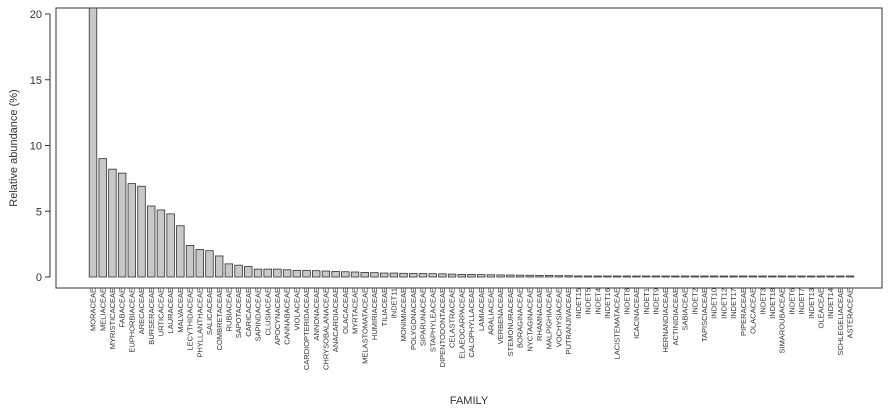 The width and height of the screenshot is (889, 413). Describe the element at coordinates (500, 316) in the screenshot. I see `x-category-label: VERBENACEAE` at that location.